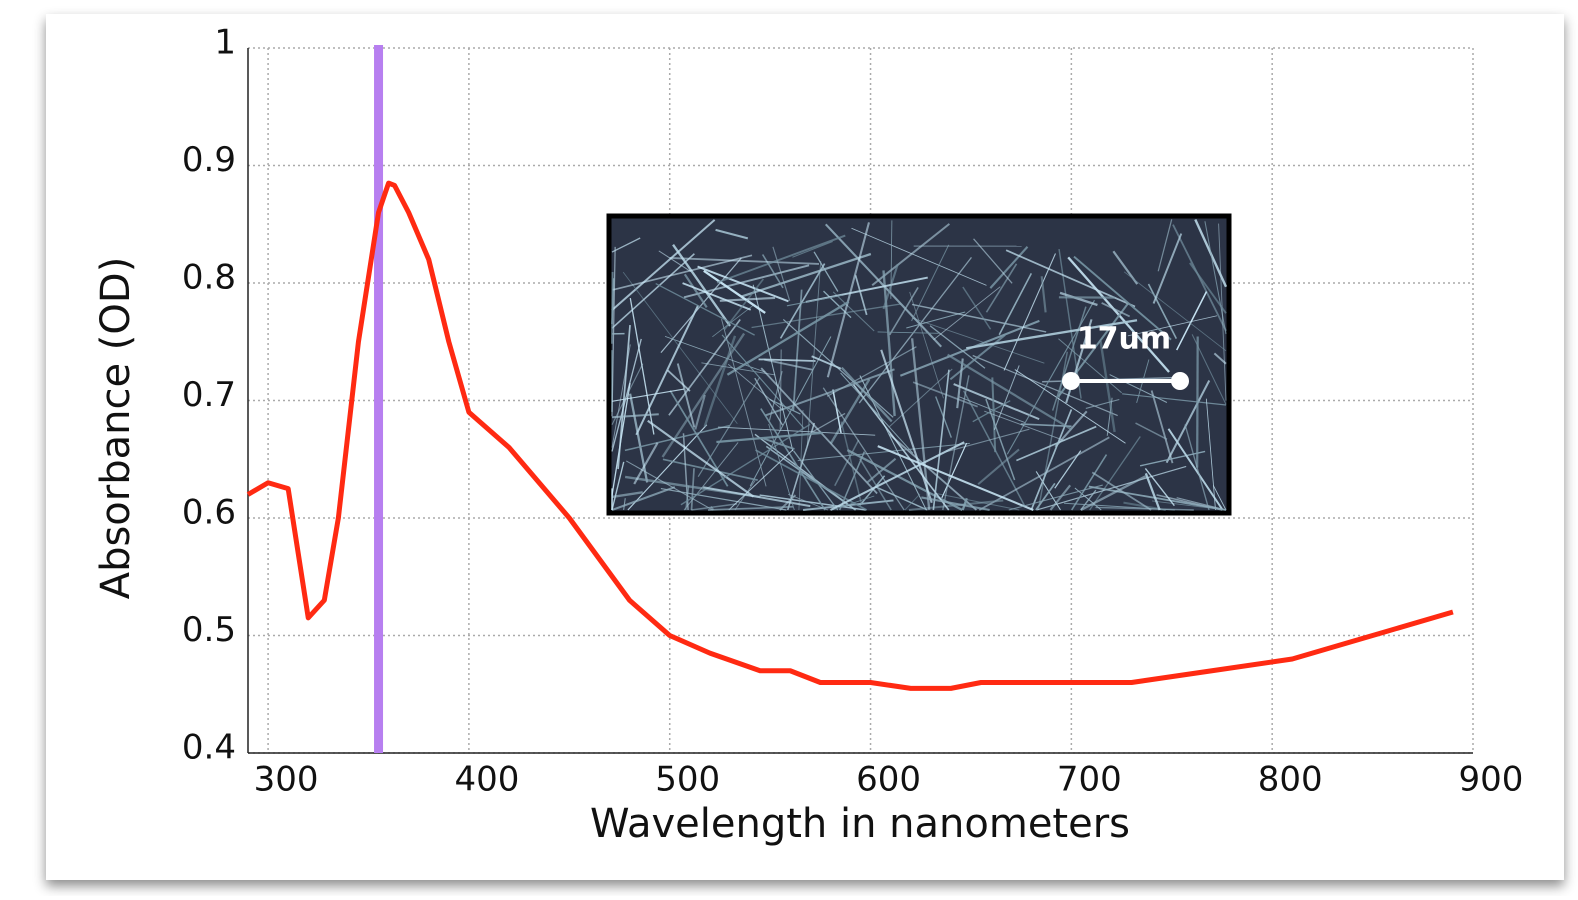  What do you see at coordinates (486, 780) in the screenshot?
I see `x-tick-label: 400` at bounding box center [486, 780].